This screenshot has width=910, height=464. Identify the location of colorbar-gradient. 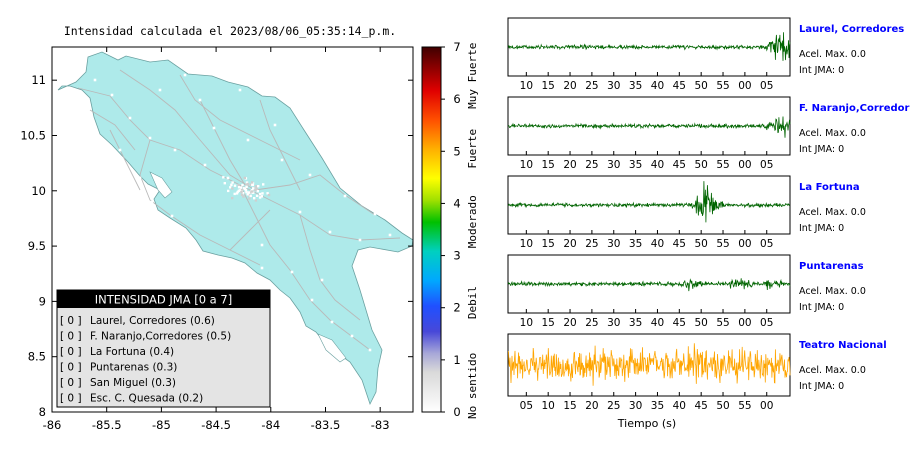
(431, 229).